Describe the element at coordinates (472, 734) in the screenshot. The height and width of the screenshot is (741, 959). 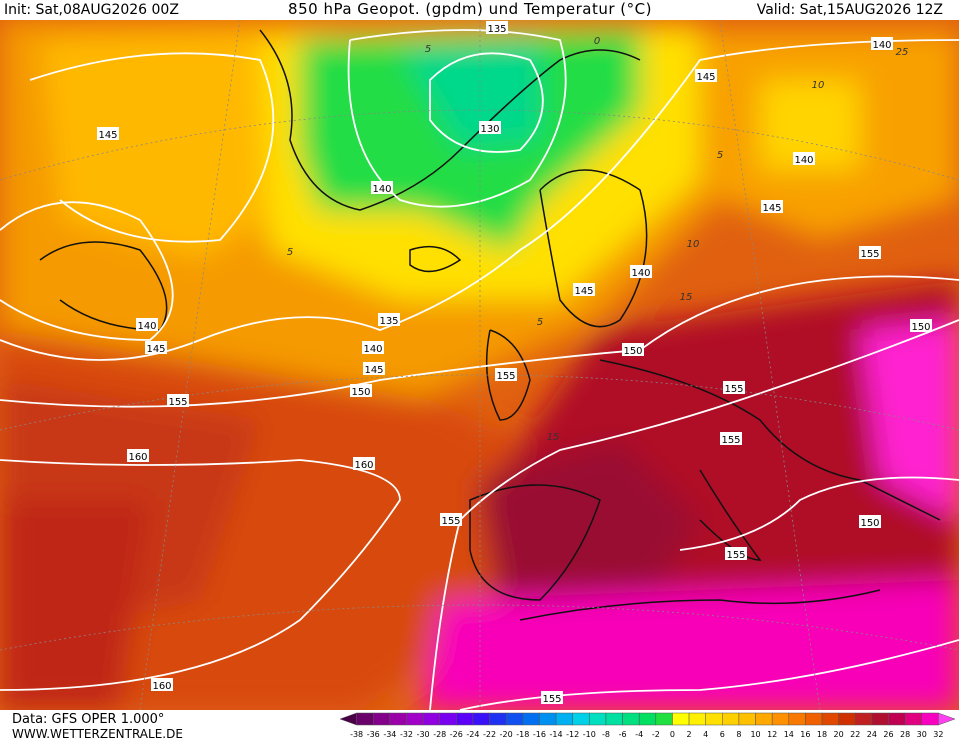
I see `colorbar-label: -24` at that location.